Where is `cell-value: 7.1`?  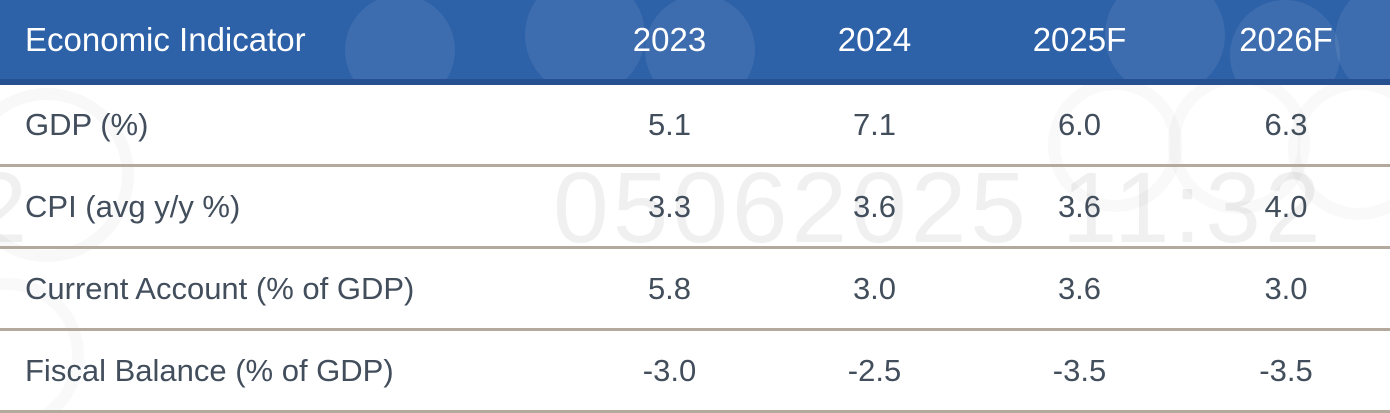 cell-value: 7.1 is located at coordinates (874, 124).